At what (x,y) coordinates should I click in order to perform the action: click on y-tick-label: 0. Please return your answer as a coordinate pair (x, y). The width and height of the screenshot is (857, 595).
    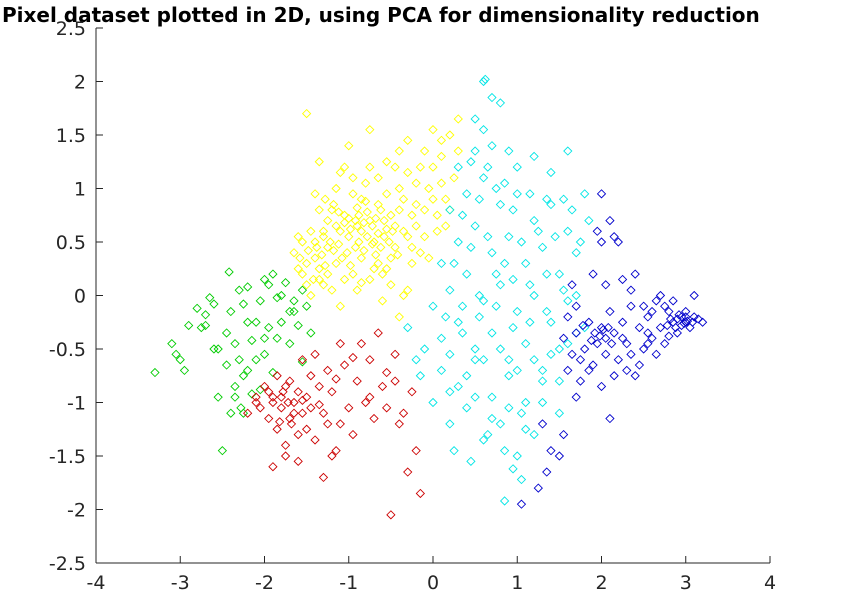
    Looking at the image, I should click on (80, 297).